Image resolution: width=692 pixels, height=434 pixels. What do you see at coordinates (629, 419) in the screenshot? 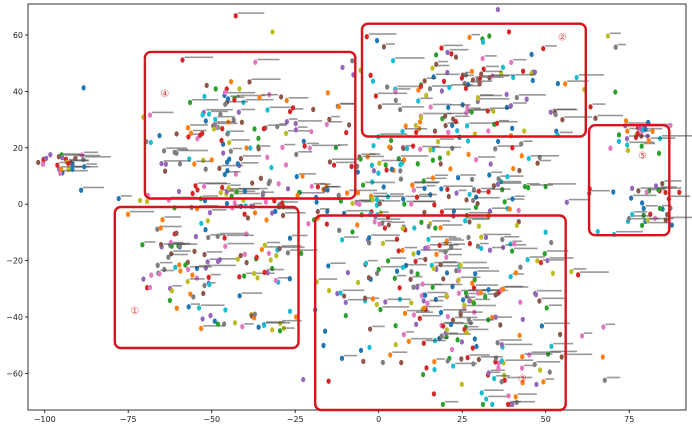
I see `x-tick-label: 75` at bounding box center [629, 419].